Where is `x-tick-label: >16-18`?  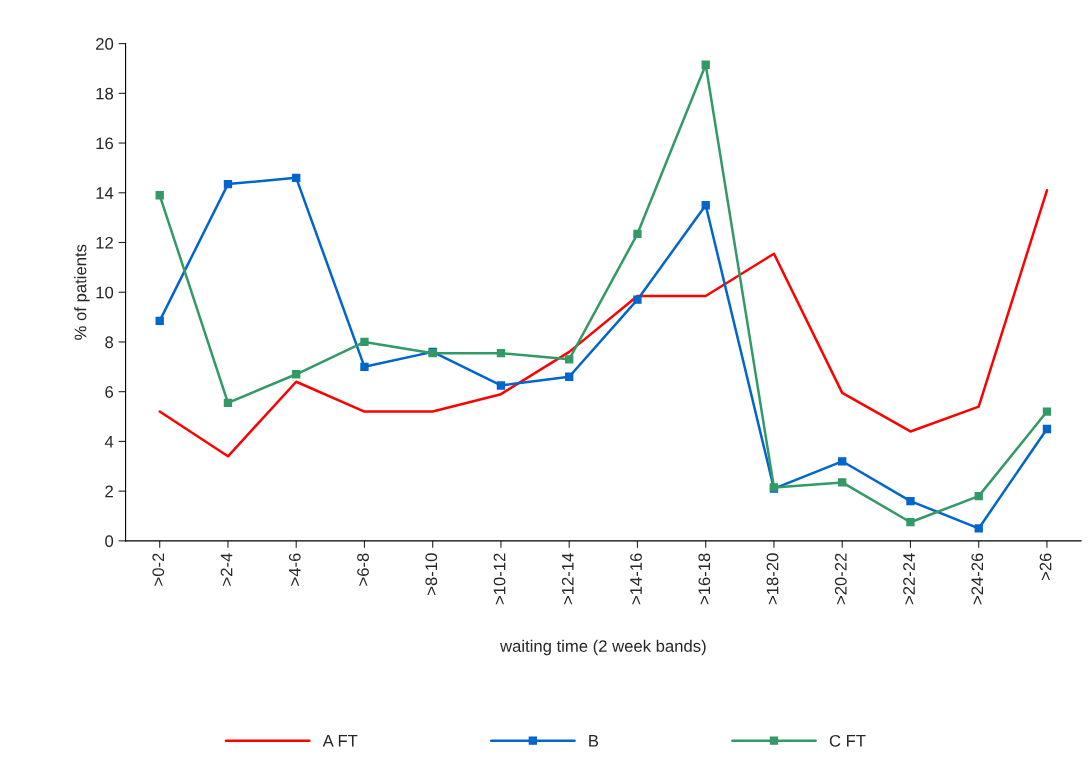 x-tick-label: >16-18 is located at coordinates (704, 579).